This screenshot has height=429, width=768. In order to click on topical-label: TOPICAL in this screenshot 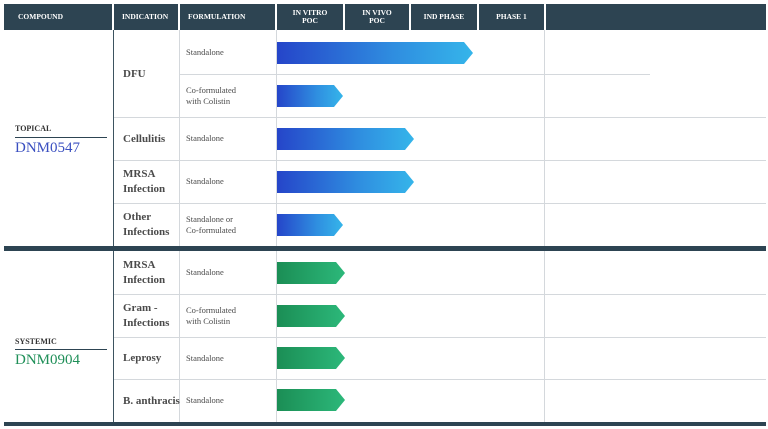, I will do `click(33, 128)`.